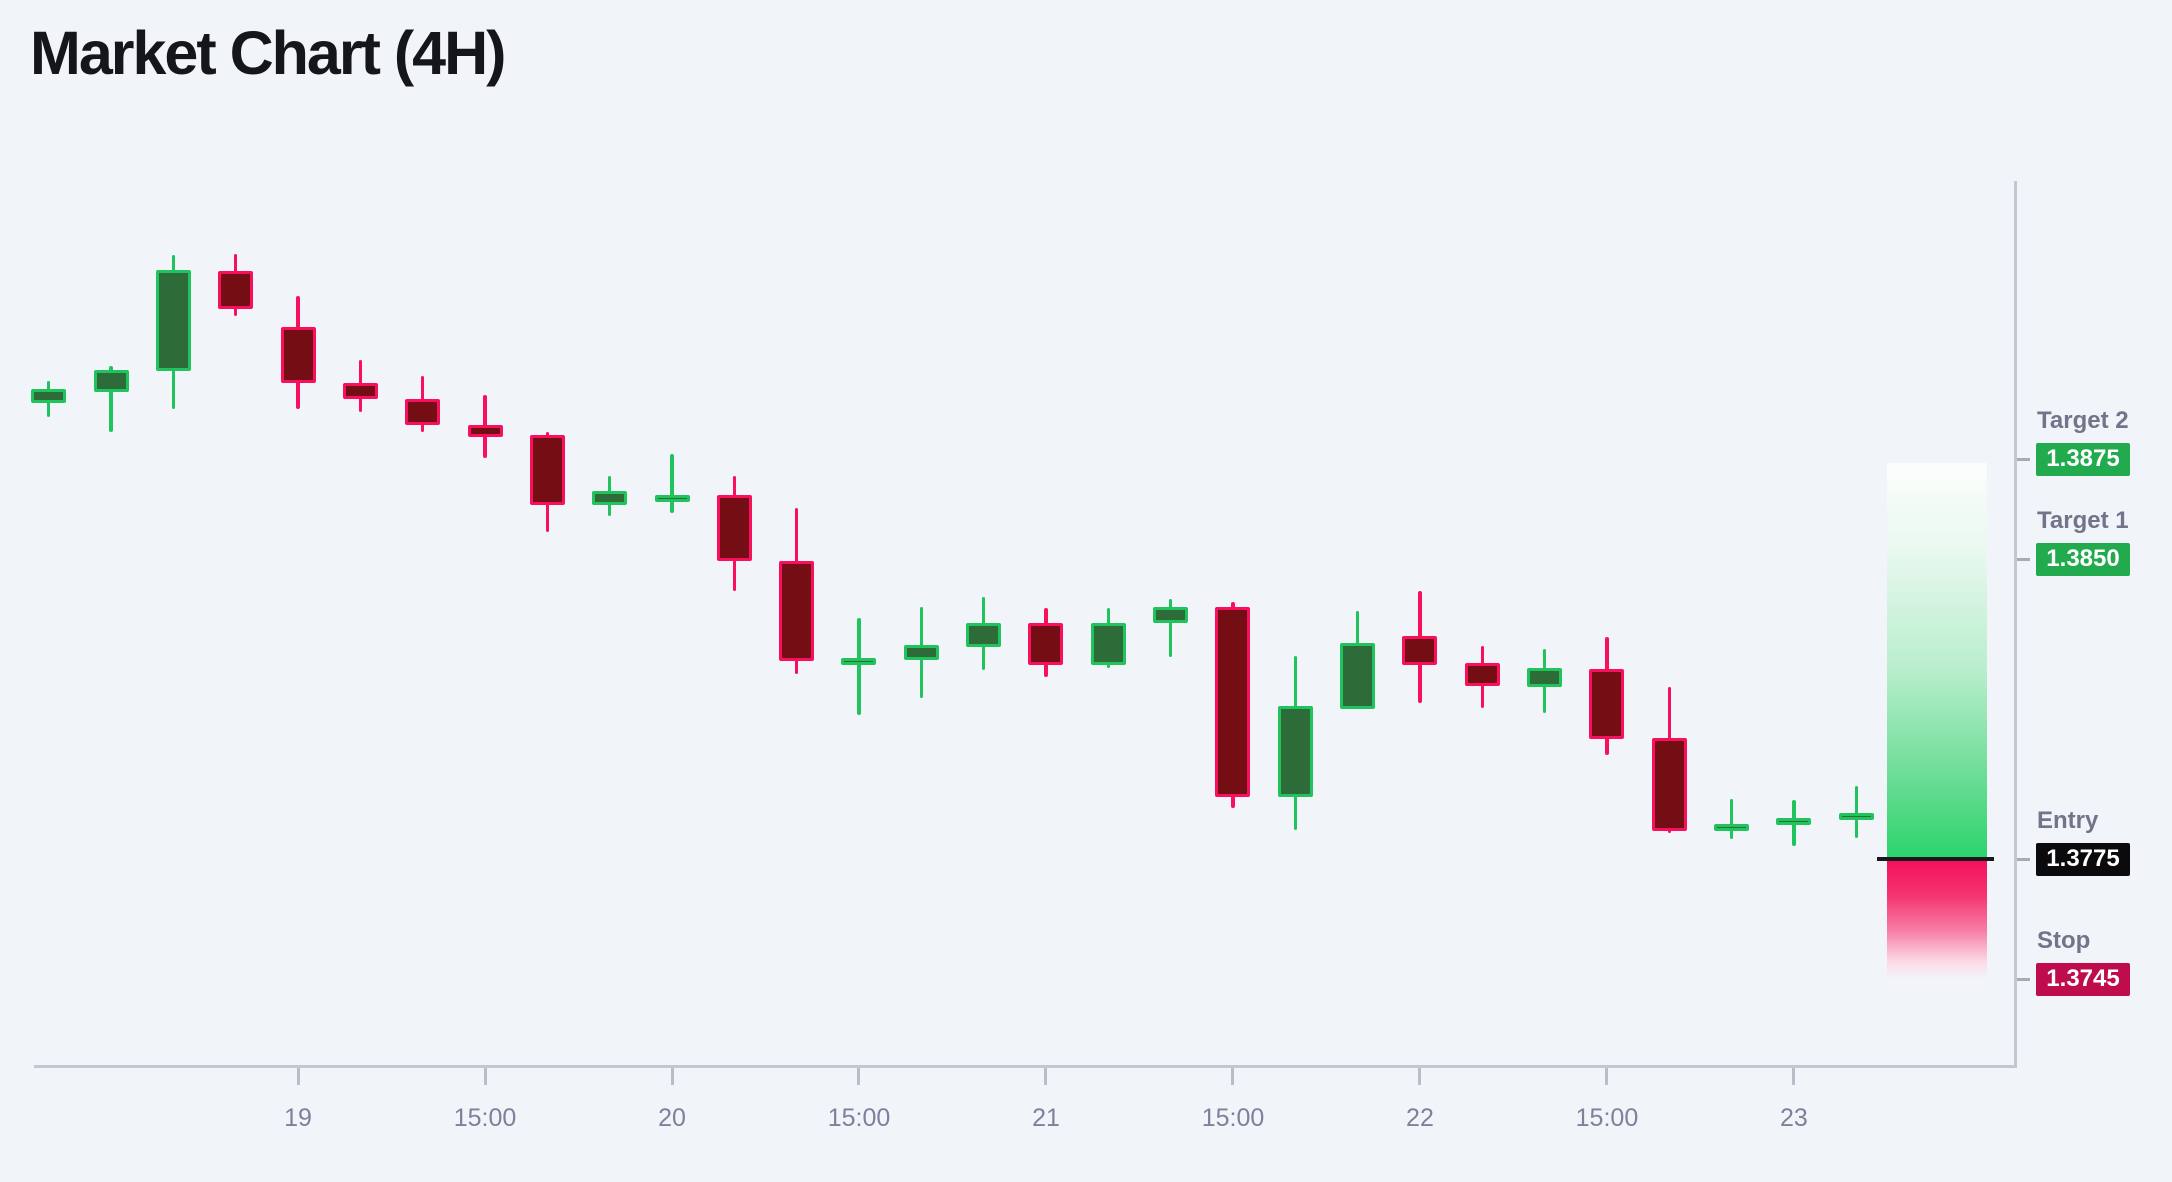  What do you see at coordinates (672, 1118) in the screenshot?
I see `time-tick-label: 20` at bounding box center [672, 1118].